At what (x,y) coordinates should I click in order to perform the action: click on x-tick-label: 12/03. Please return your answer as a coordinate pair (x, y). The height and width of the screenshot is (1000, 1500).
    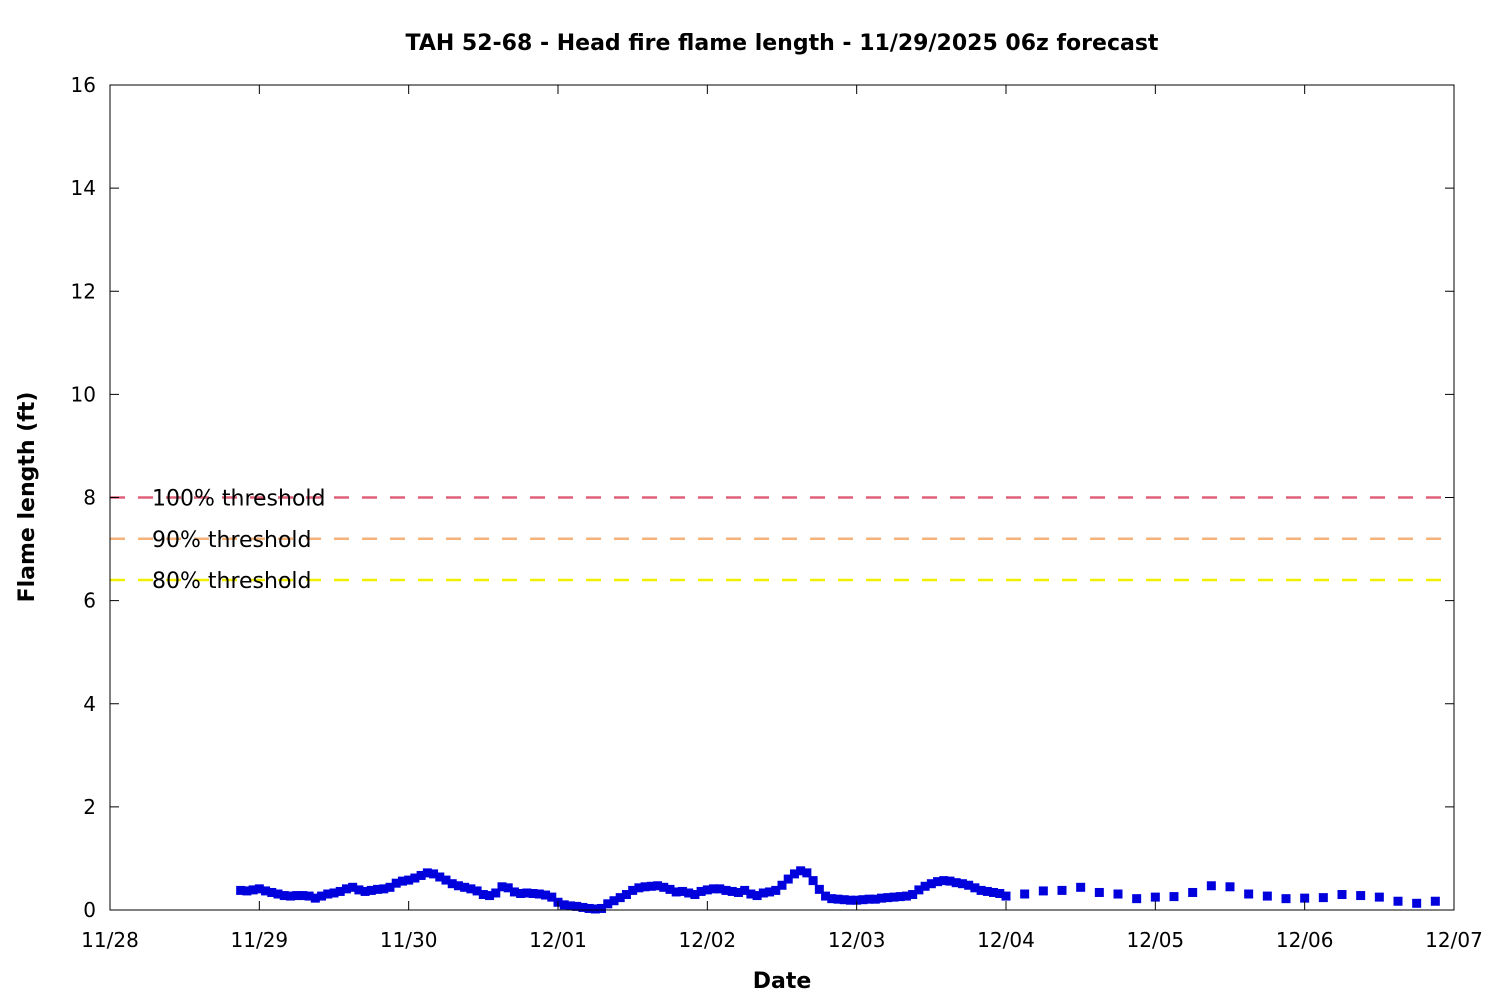
    Looking at the image, I should click on (857, 940).